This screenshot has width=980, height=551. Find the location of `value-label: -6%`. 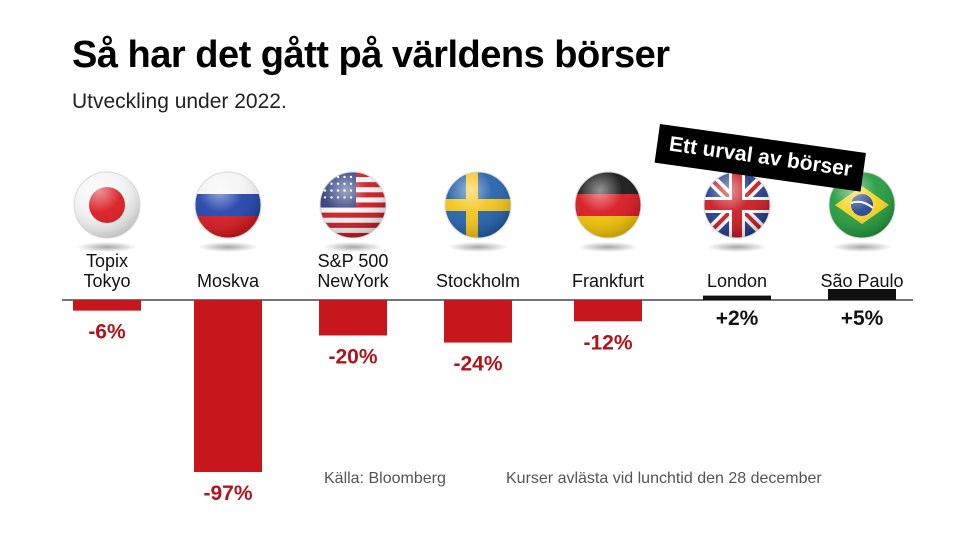

value-label: -6% is located at coordinates (107, 332).